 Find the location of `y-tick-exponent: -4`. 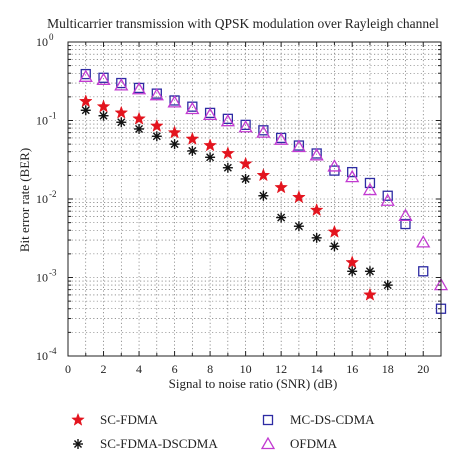

y-tick-exponent: -4 is located at coordinates (53, 351).